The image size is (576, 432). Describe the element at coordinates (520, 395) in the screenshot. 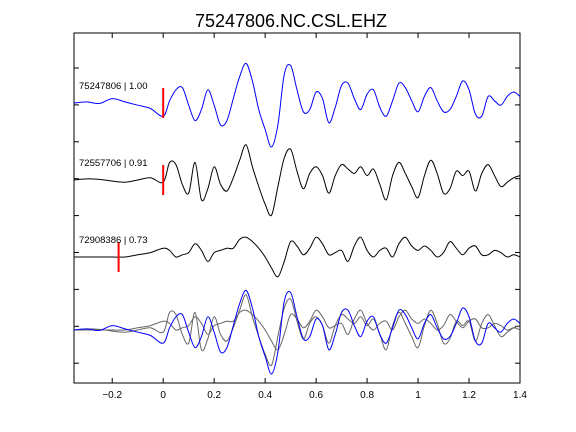

I see `x-tick-label: 1.4` at that location.